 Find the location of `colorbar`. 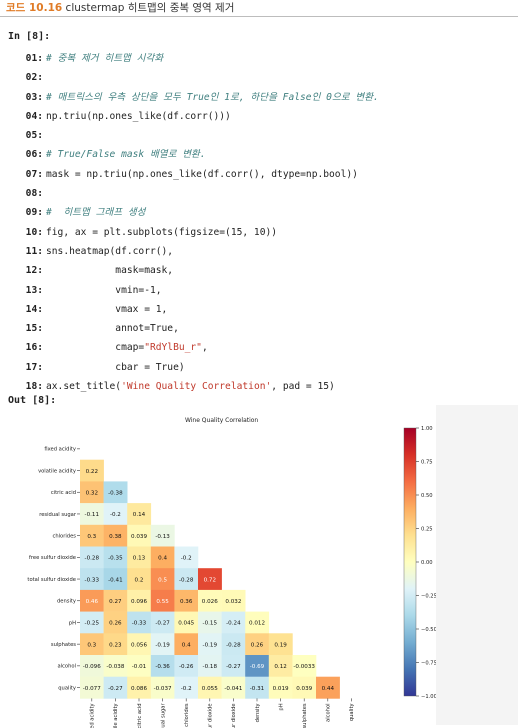

colorbar is located at coordinates (410, 562).